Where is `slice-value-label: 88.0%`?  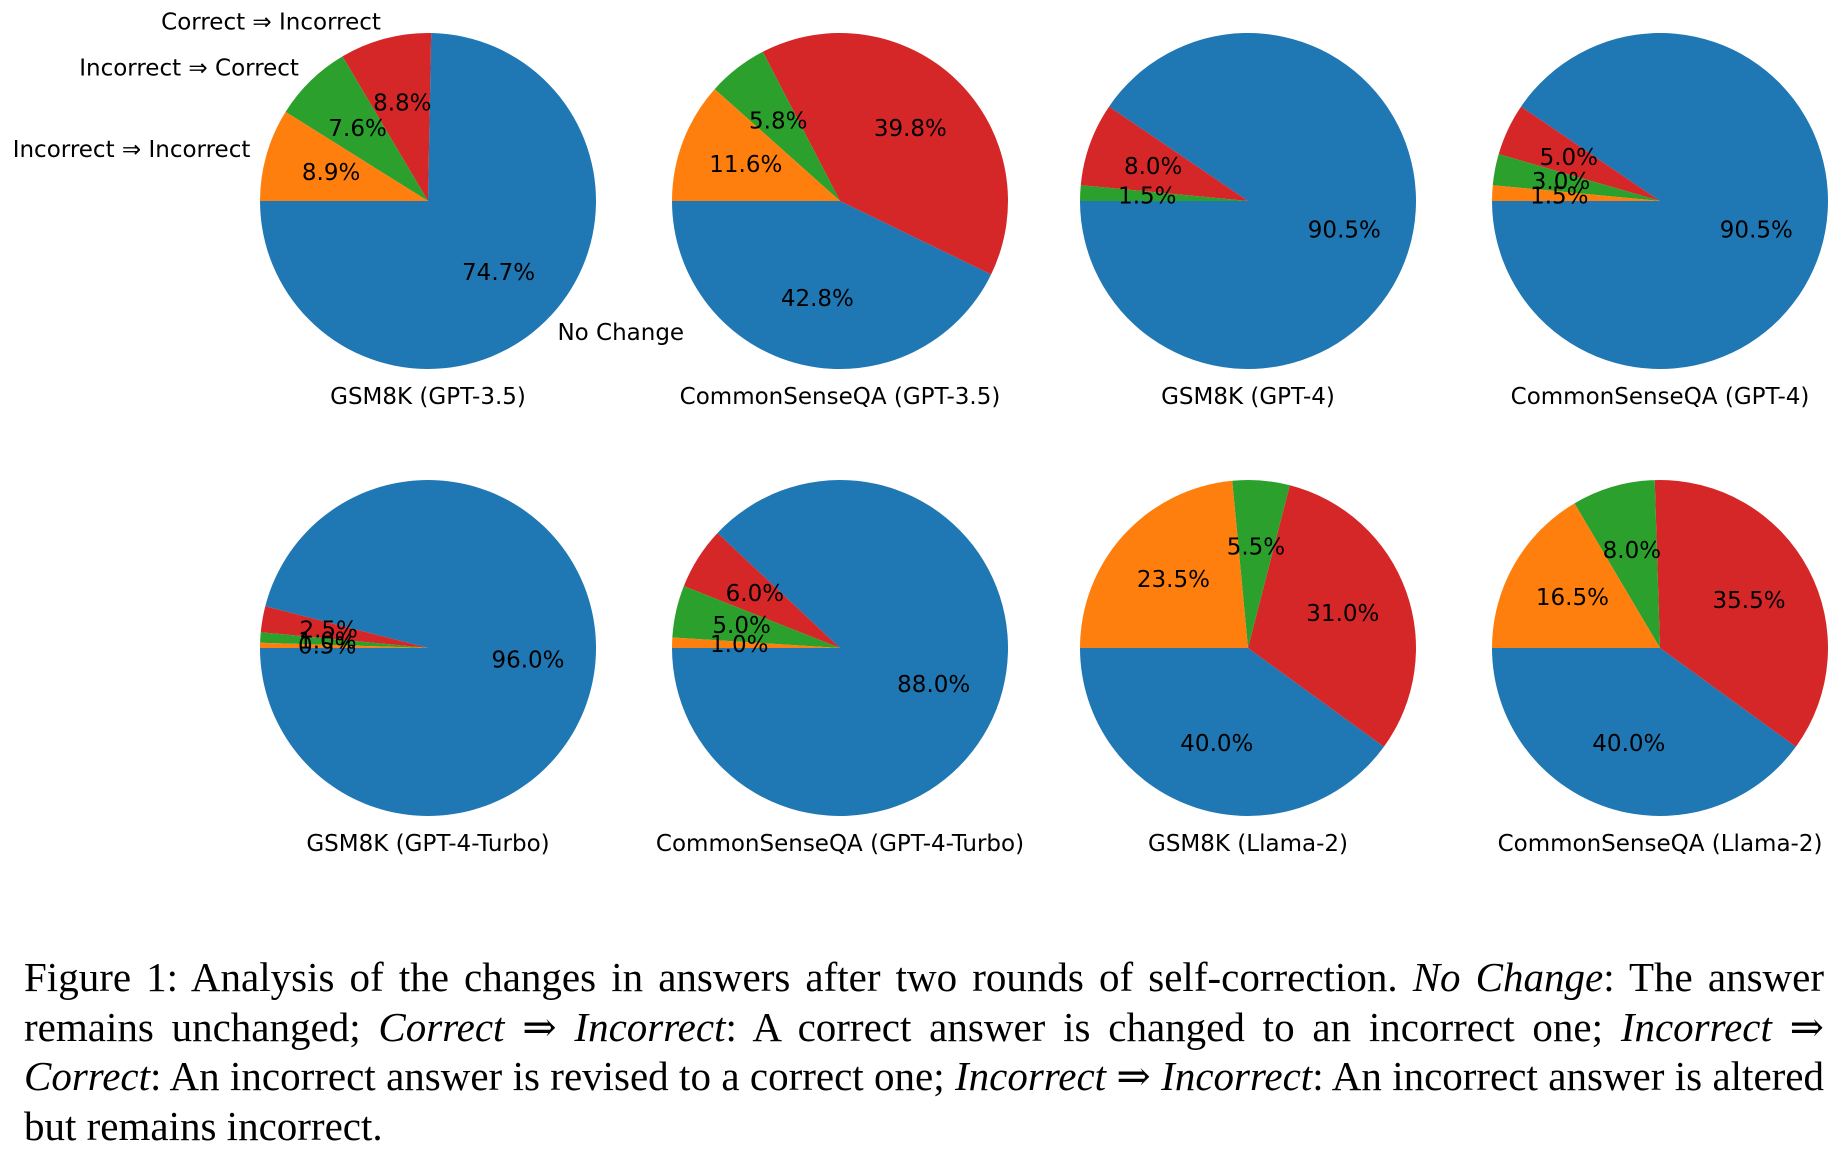 slice-value-label: 88.0% is located at coordinates (933, 685).